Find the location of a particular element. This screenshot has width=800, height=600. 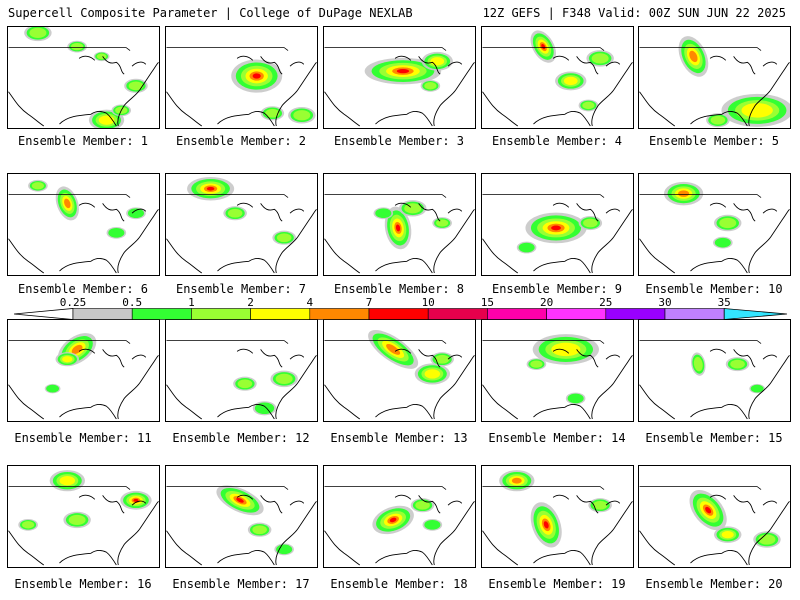

ensemble-member-label: Ensemble Member: 10 is located at coordinates (714, 289).